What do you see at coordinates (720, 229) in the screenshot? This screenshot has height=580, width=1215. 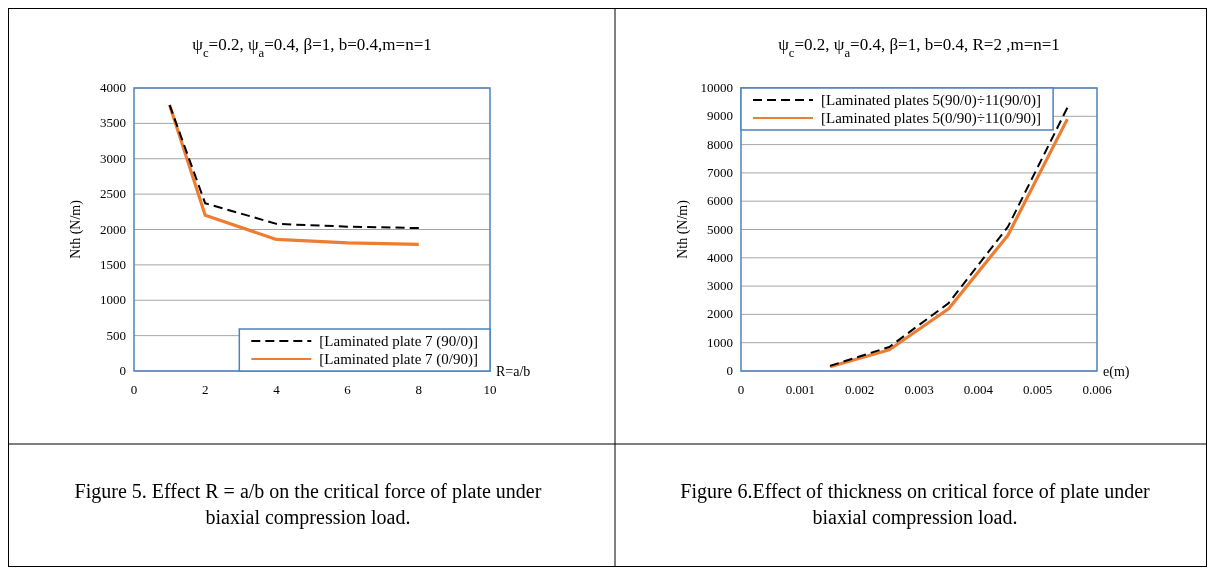 I see `y-tick-label: 5000` at bounding box center [720, 229].